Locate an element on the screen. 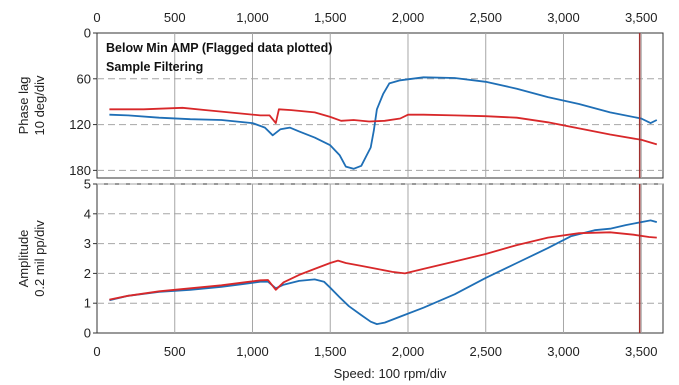 The height and width of the screenshot is (385, 679). top-x-tick-label: 2,000 is located at coordinates (408, 17).